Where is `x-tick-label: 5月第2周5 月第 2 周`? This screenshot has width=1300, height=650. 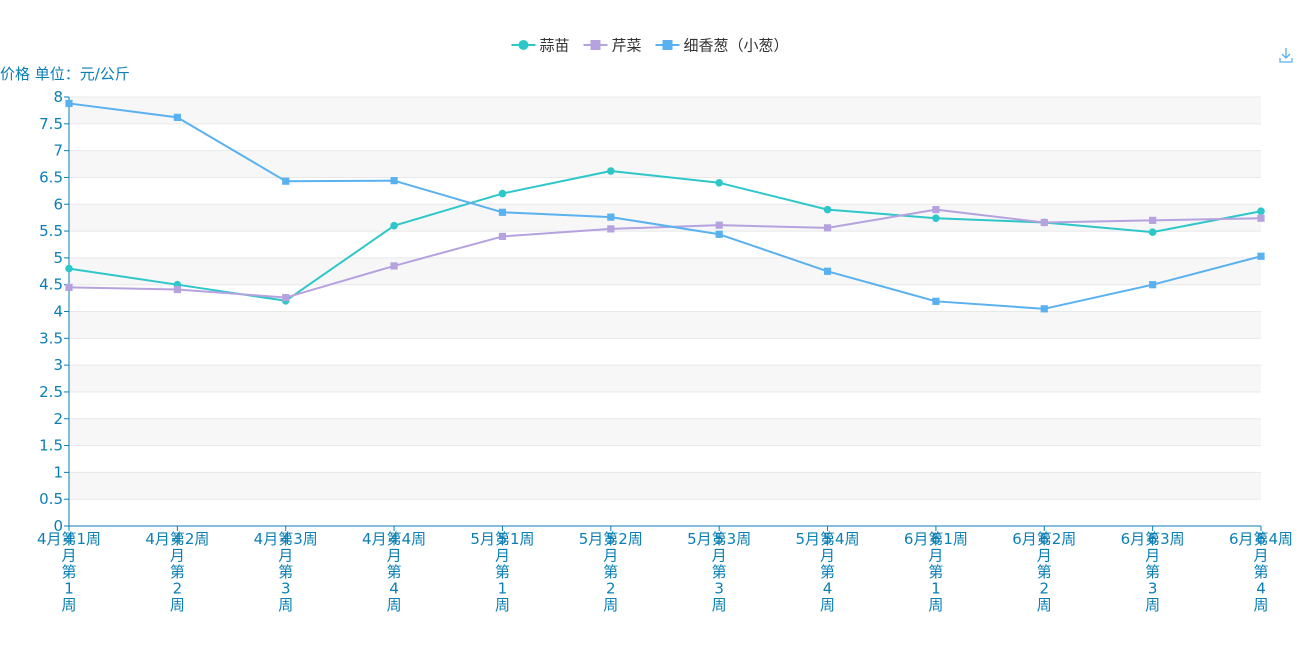
x-tick-label: 5月第2周5 月第 2 周 is located at coordinates (611, 572).